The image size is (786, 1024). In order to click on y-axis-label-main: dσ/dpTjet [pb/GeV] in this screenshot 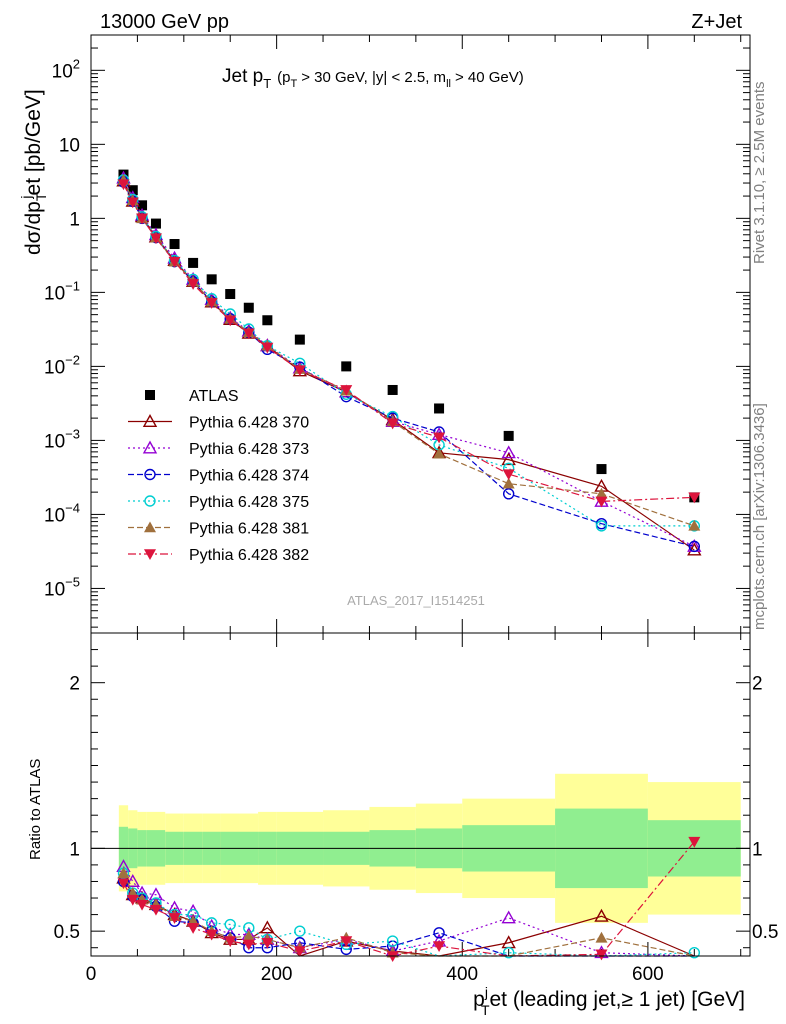, I will do `click(33, 172)`.